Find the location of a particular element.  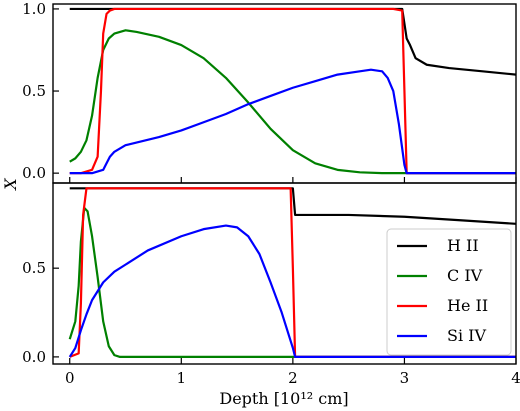

x-axis-label: Depth [10¹² cm] is located at coordinates (283, 398).